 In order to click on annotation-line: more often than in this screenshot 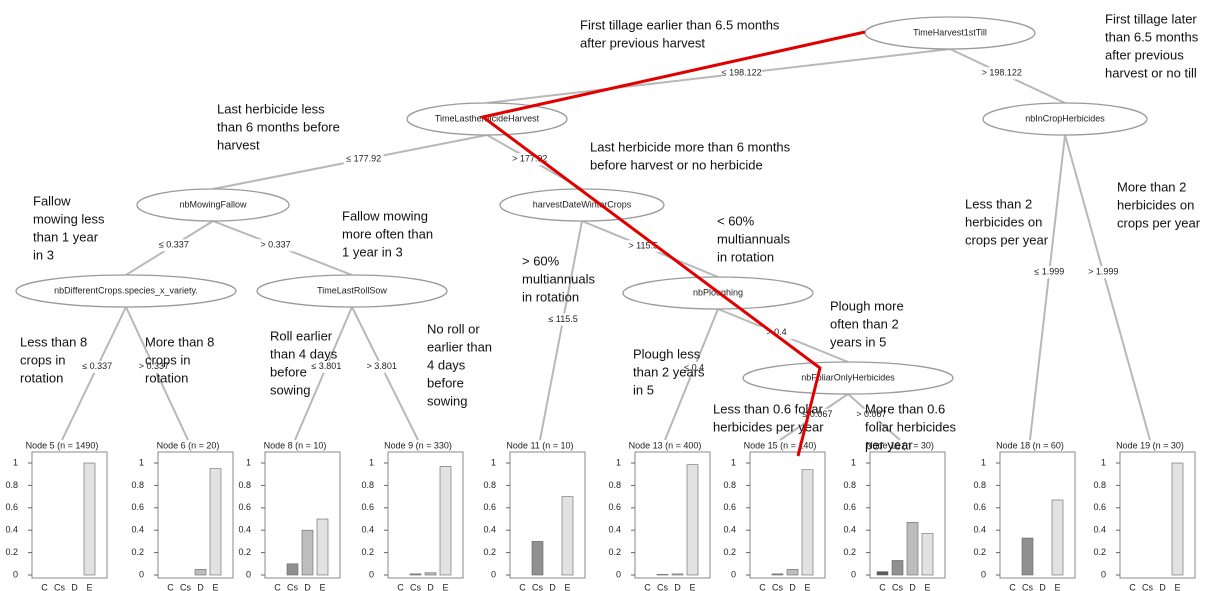, I will do `click(387, 233)`.